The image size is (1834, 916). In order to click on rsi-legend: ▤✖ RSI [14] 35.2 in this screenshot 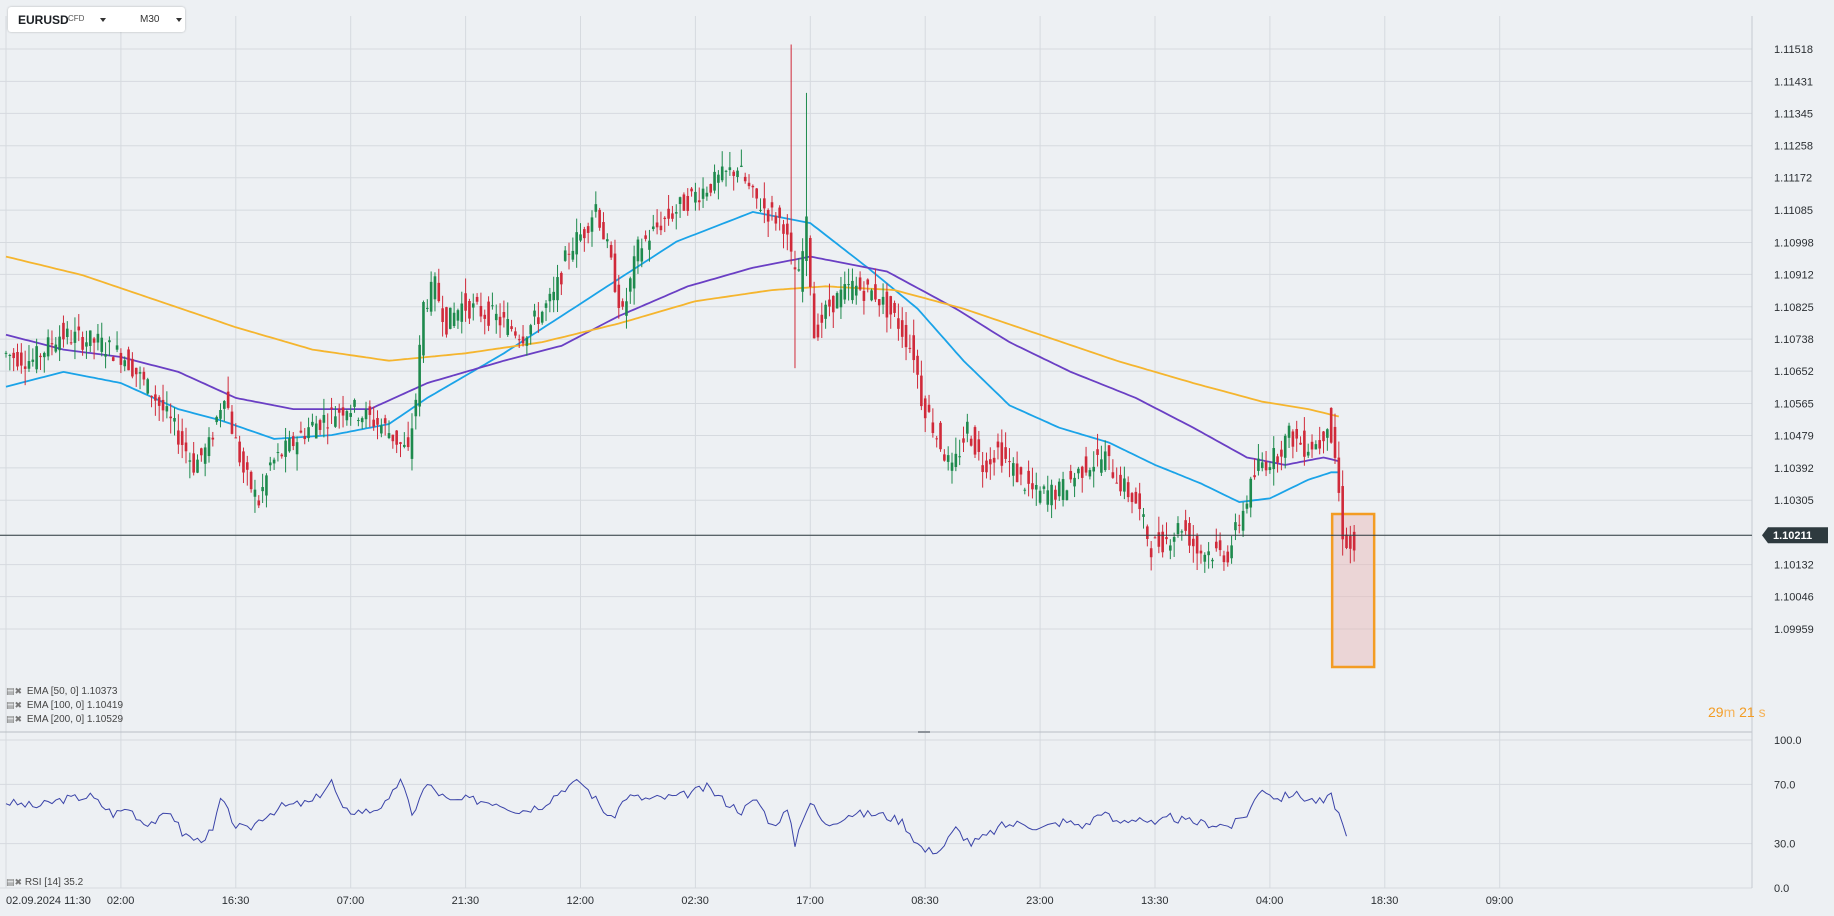, I will do `click(44, 882)`.